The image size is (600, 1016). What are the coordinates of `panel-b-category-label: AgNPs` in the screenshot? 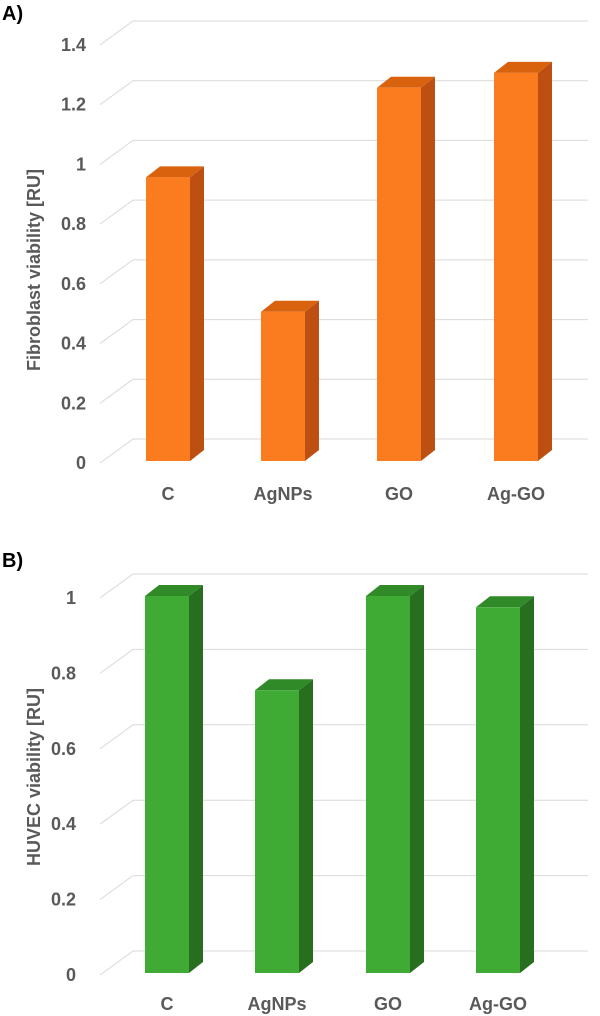 It's located at (276, 1004).